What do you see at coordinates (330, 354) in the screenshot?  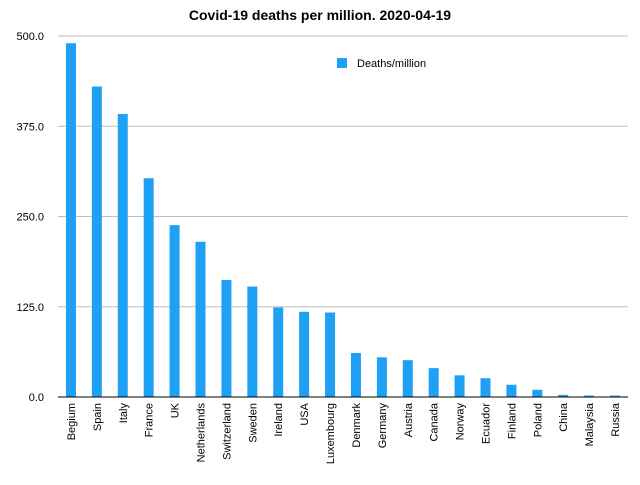 I see `bar-luxembourg` at bounding box center [330, 354].